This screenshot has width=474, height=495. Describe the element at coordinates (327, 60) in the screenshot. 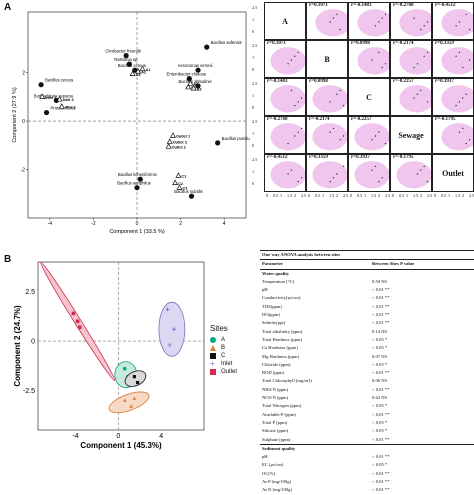

I see `matrix-diagonal-label: B` at that location.